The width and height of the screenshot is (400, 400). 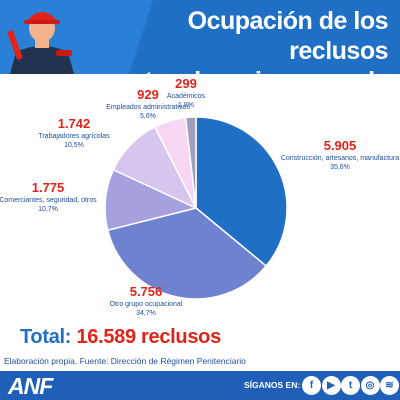 I want to click on footer-bar: ANF SÍGANOS EN: f ▶ t ◎ ≋, so click(x=200, y=385).